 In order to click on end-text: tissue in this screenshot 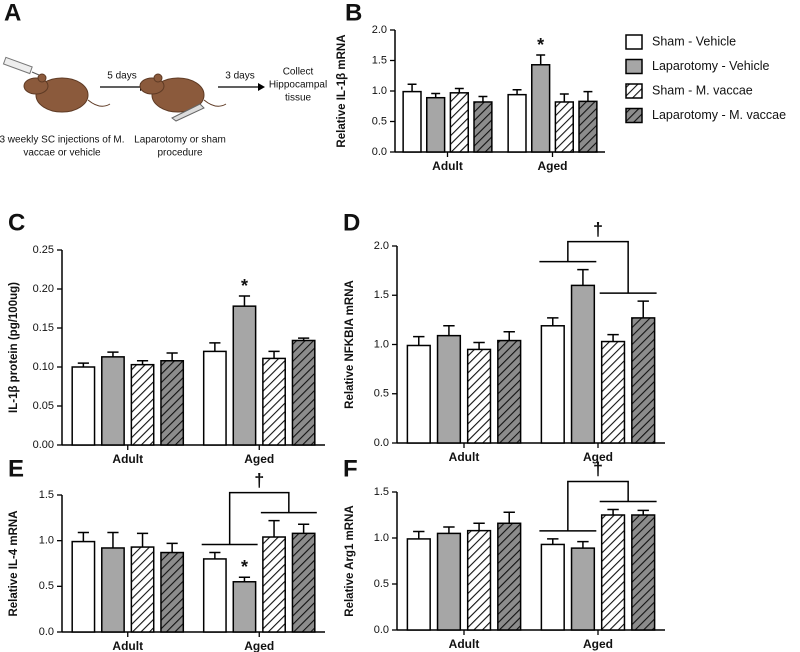, I will do `click(298, 98)`.